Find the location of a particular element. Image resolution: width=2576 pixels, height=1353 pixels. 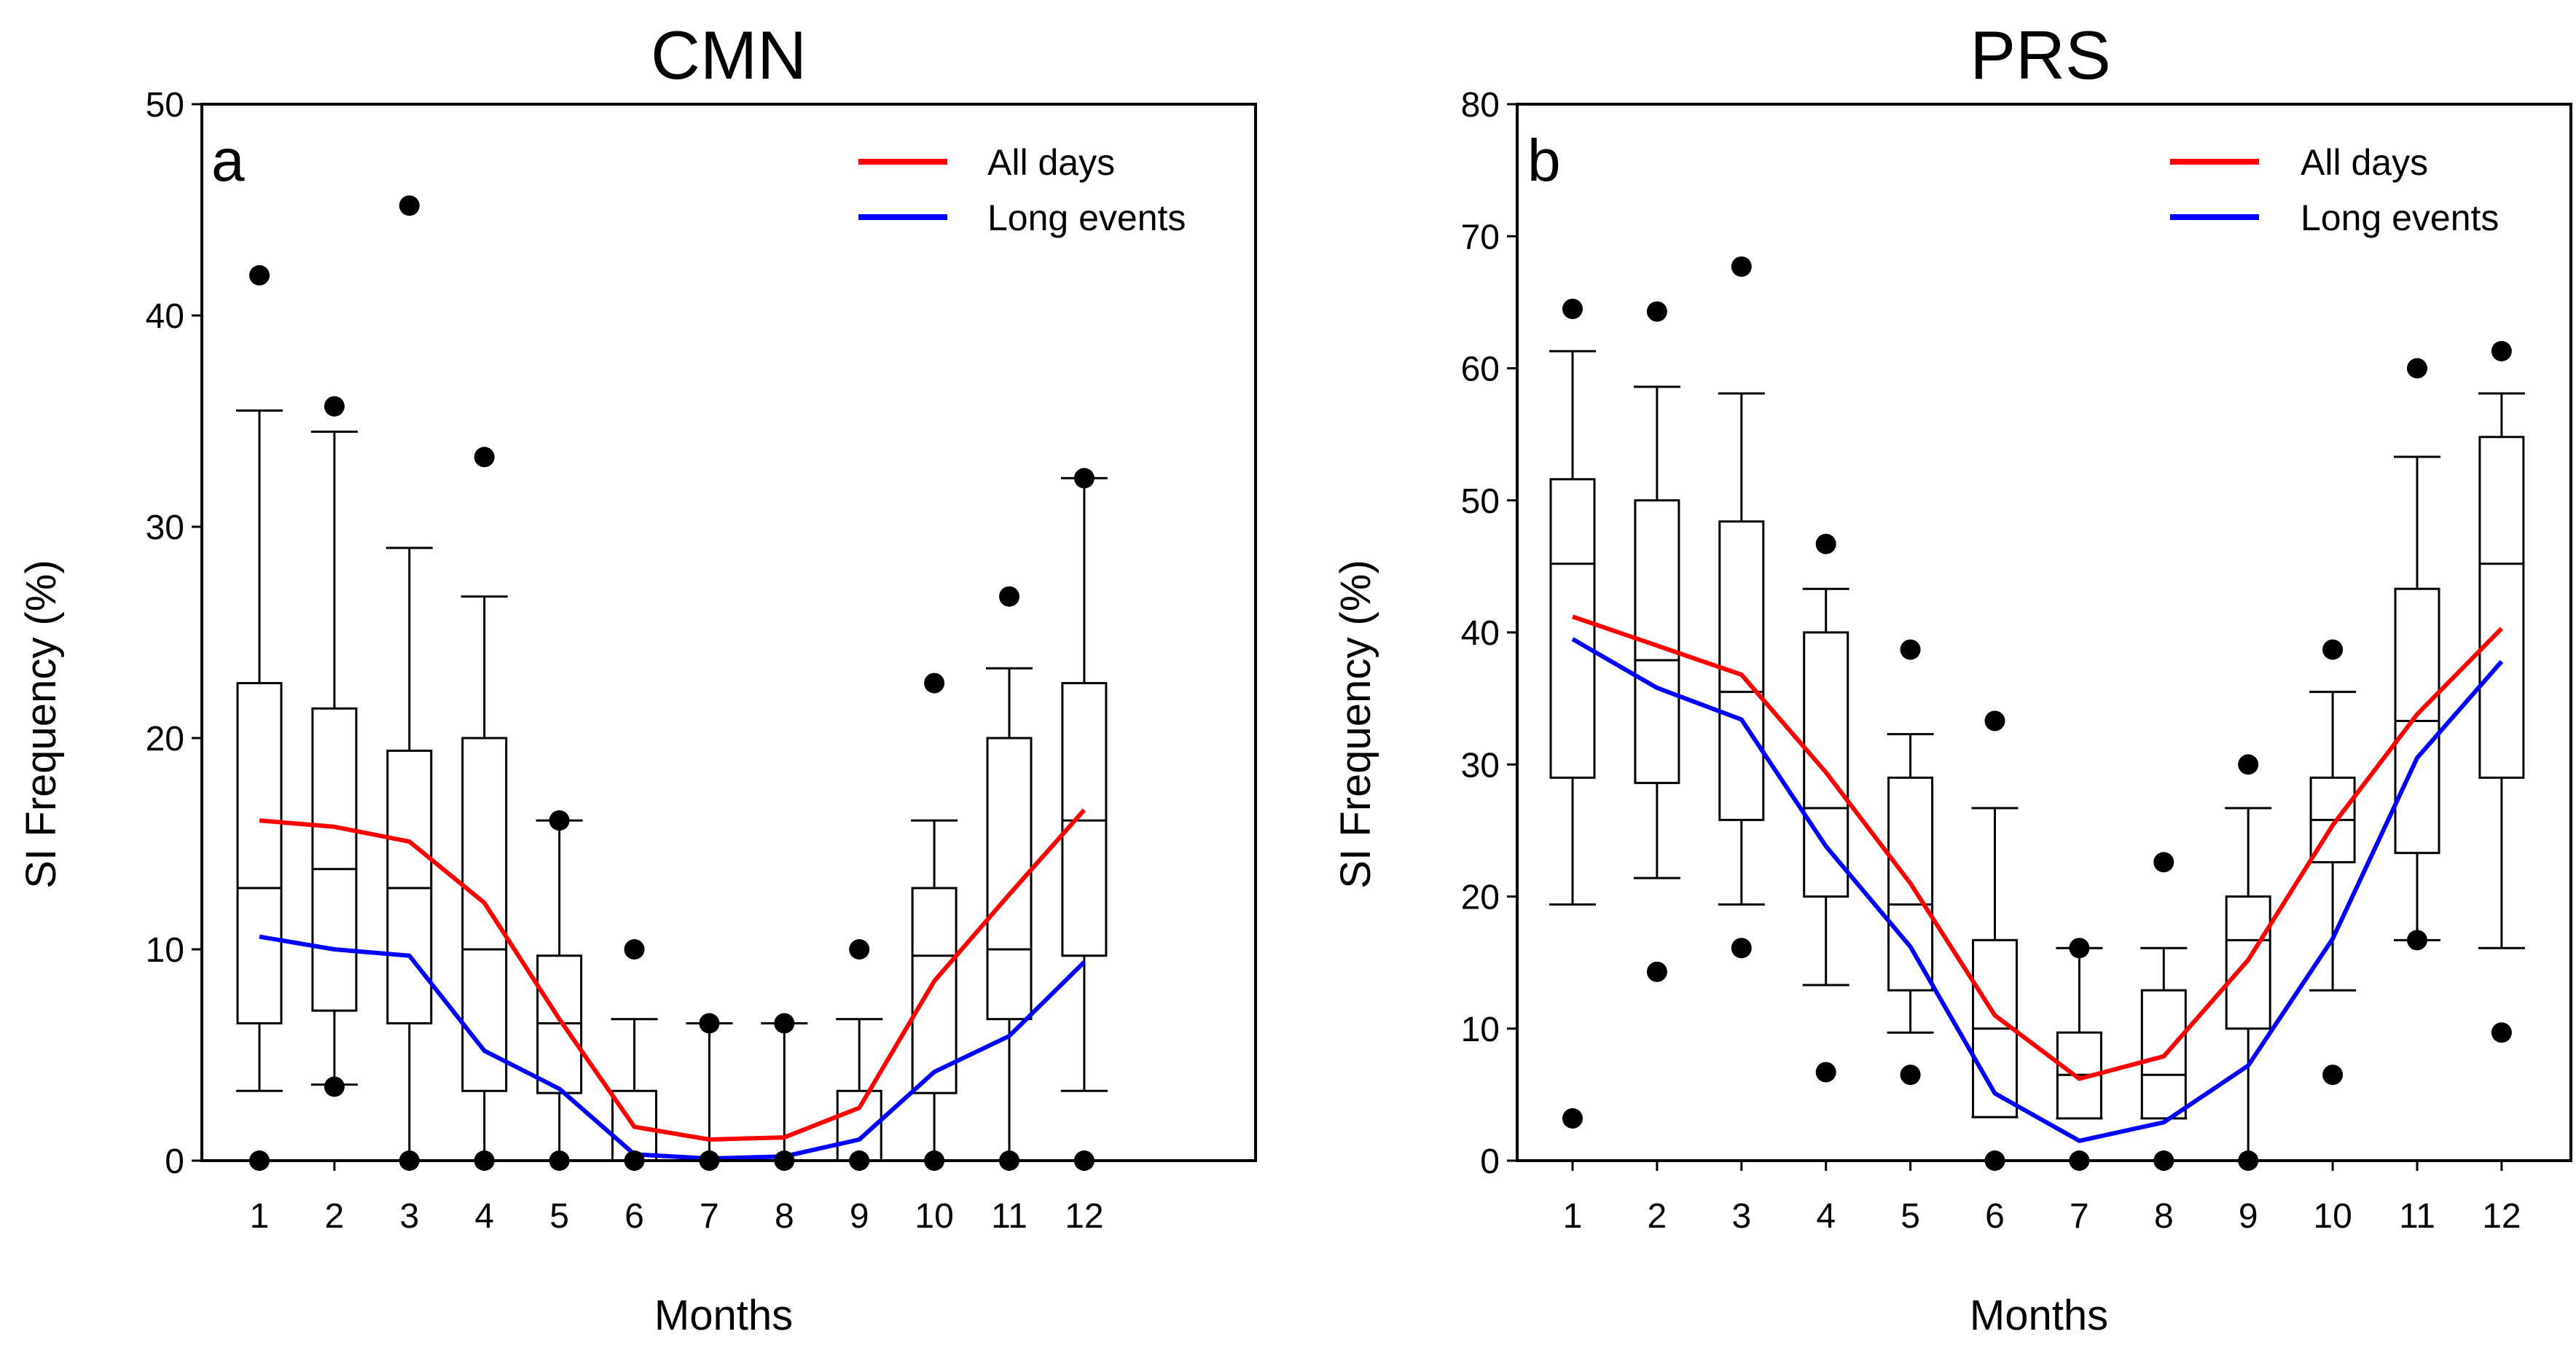

y-tick-label: 70 is located at coordinates (1480, 237).